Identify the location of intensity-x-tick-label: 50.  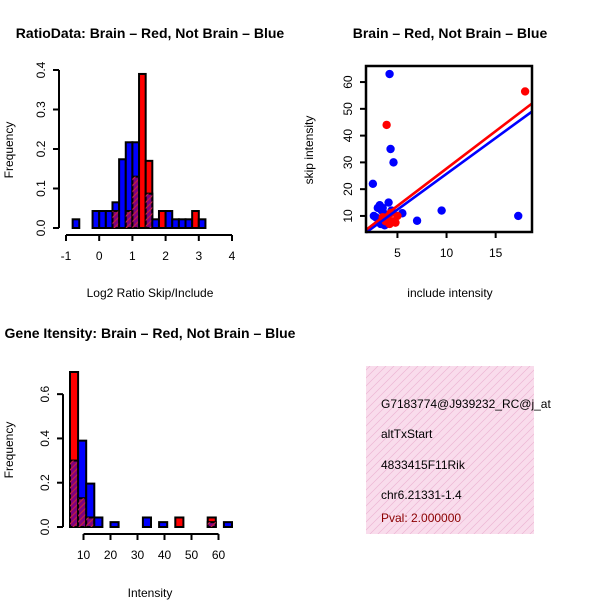
(192, 555).